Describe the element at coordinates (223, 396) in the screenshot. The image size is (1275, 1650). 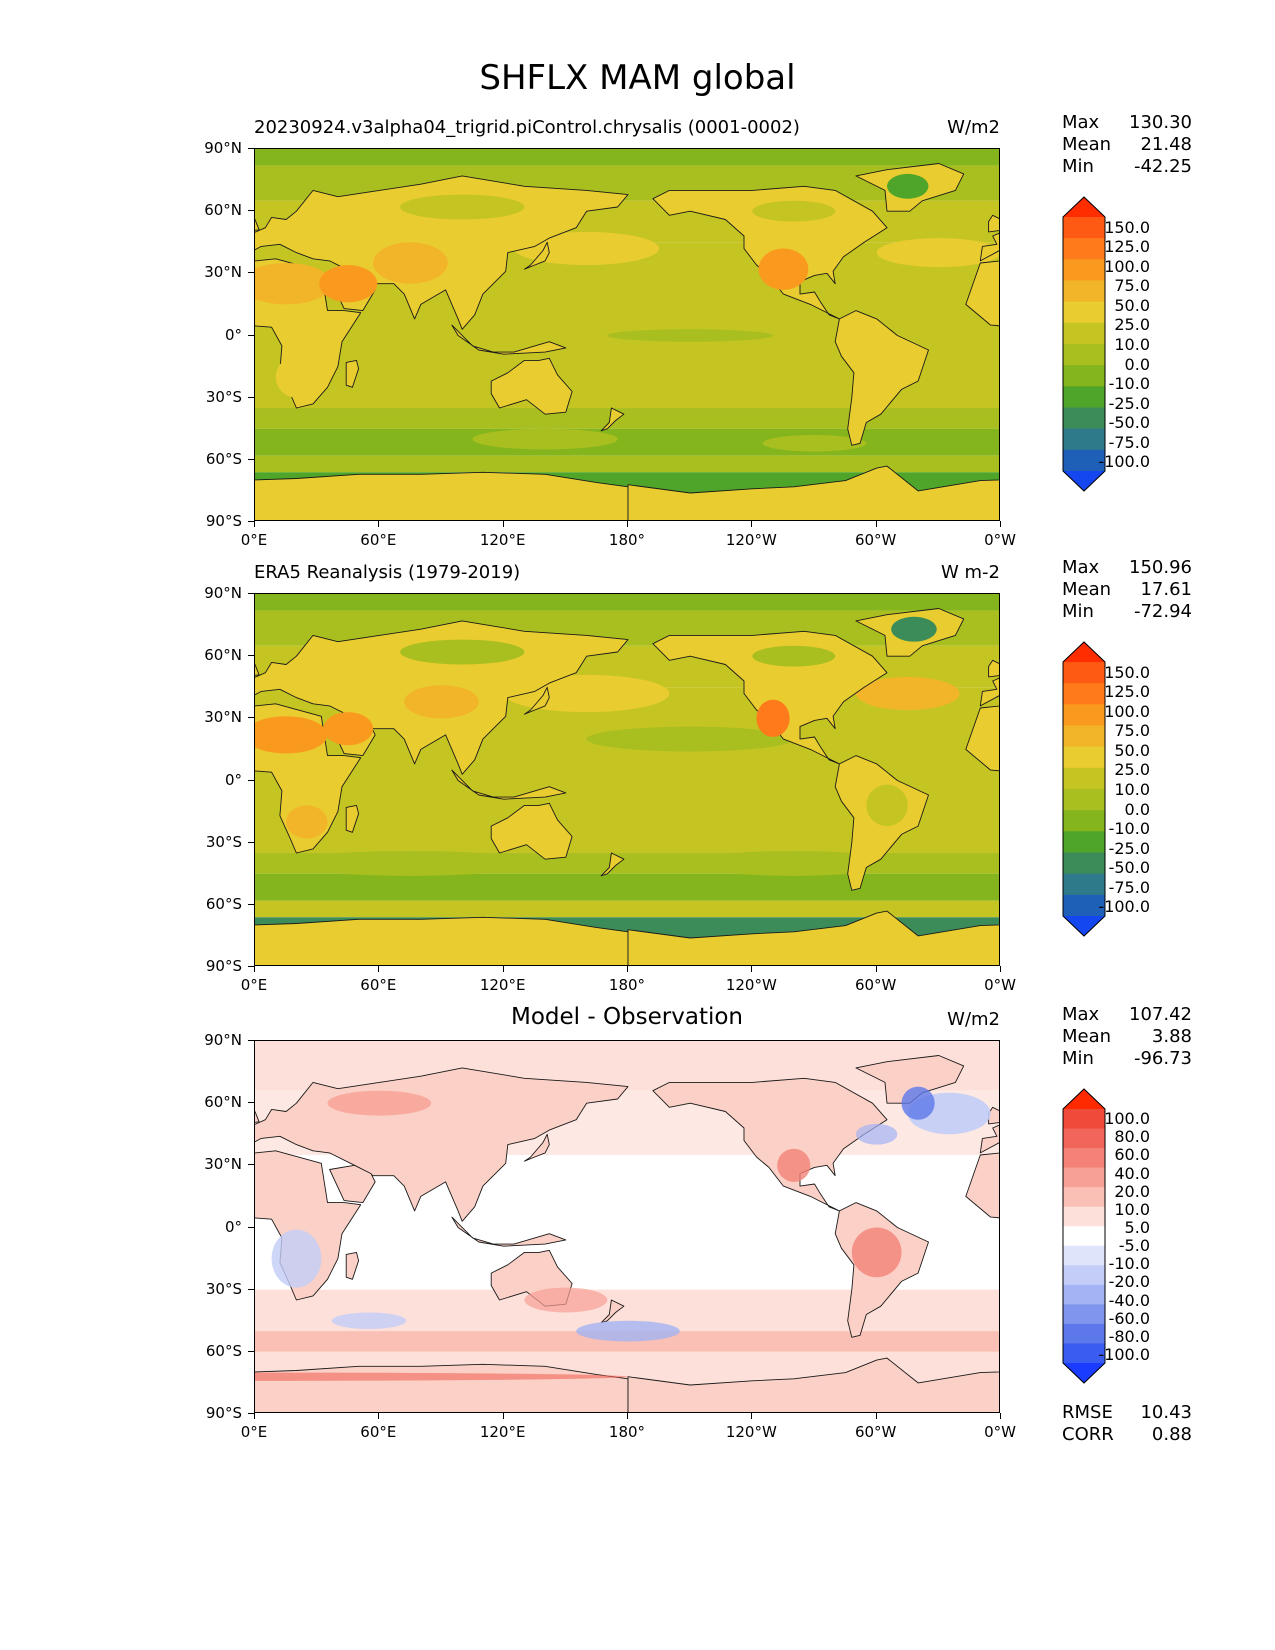
I see `lat-tick-label: 30°S` at that location.